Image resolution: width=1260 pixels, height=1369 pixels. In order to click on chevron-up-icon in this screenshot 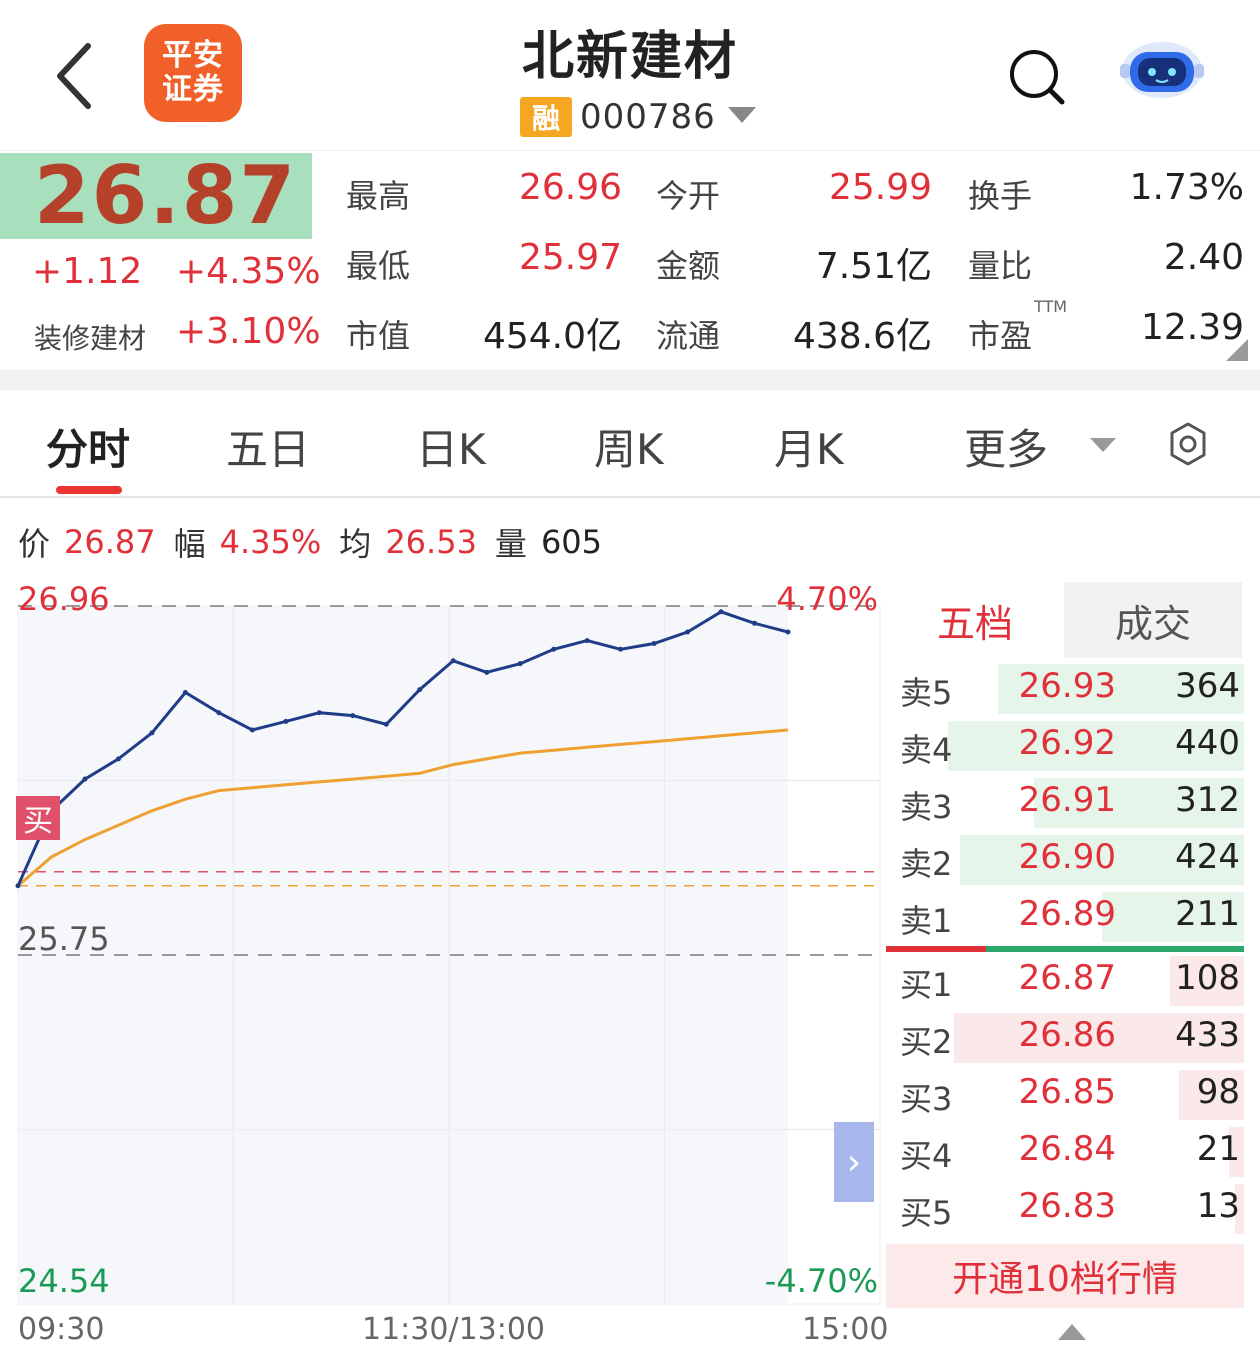, I will do `click(1072, 1332)`.